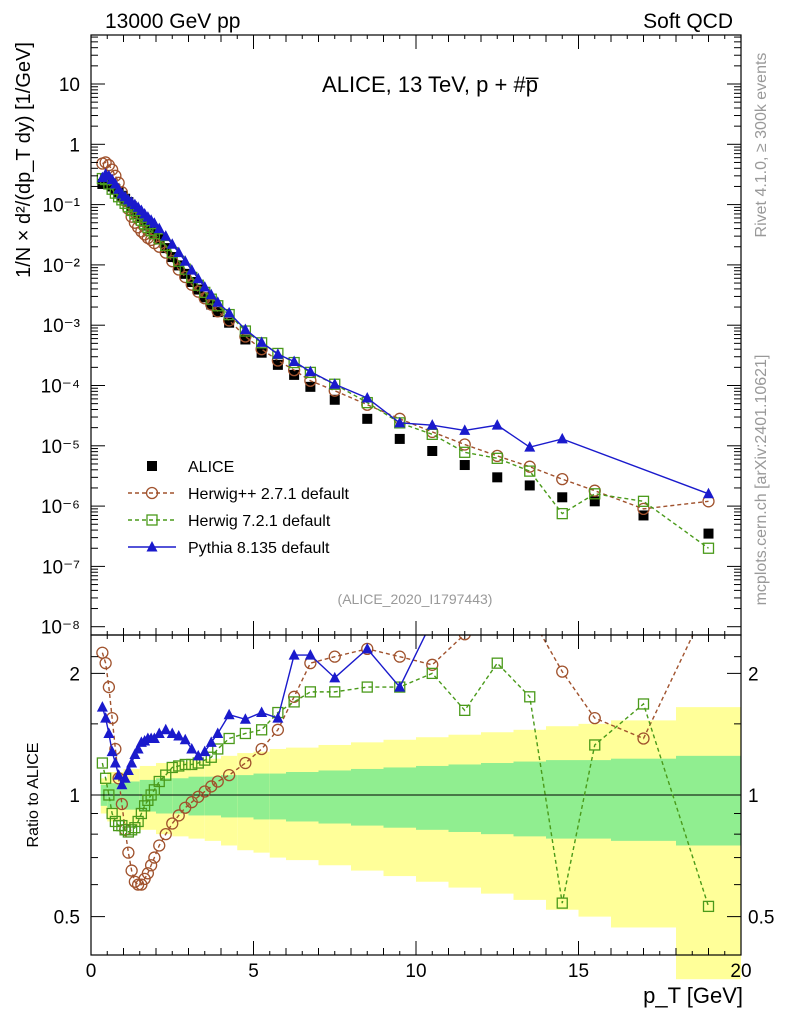  What do you see at coordinates (74, 796) in the screenshot?
I see `ratio-y-tick-label: 1` at bounding box center [74, 796].